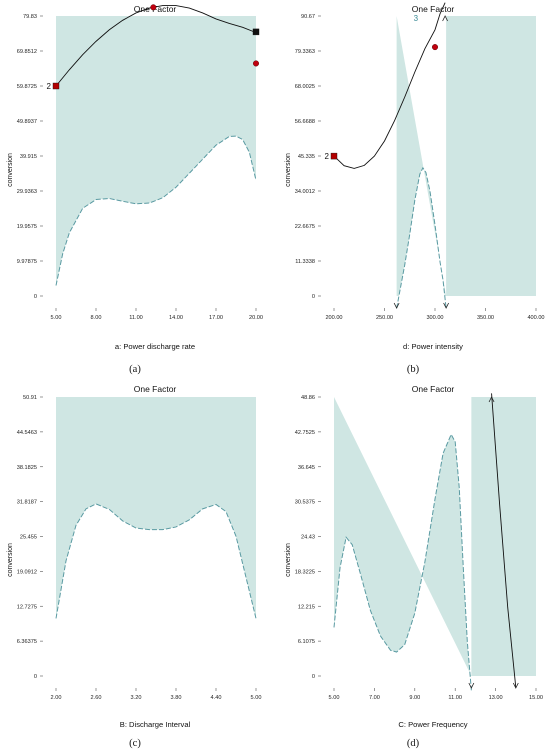  What do you see at coordinates (471, 685) in the screenshot?
I see `panel-d-lower-arrow-band` at bounding box center [471, 685].